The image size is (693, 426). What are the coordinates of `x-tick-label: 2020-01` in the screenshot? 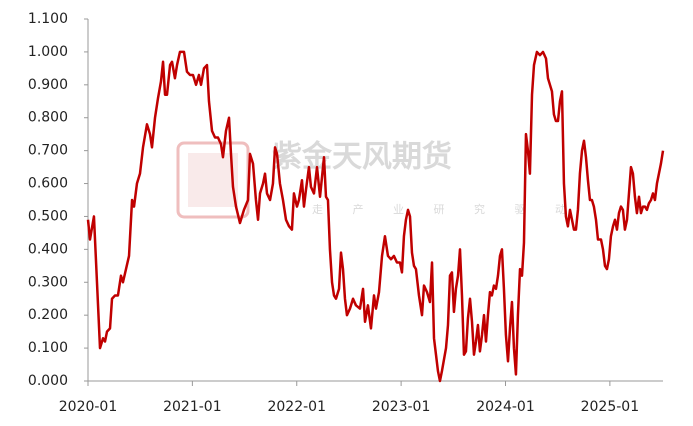 It's located at (88, 407).